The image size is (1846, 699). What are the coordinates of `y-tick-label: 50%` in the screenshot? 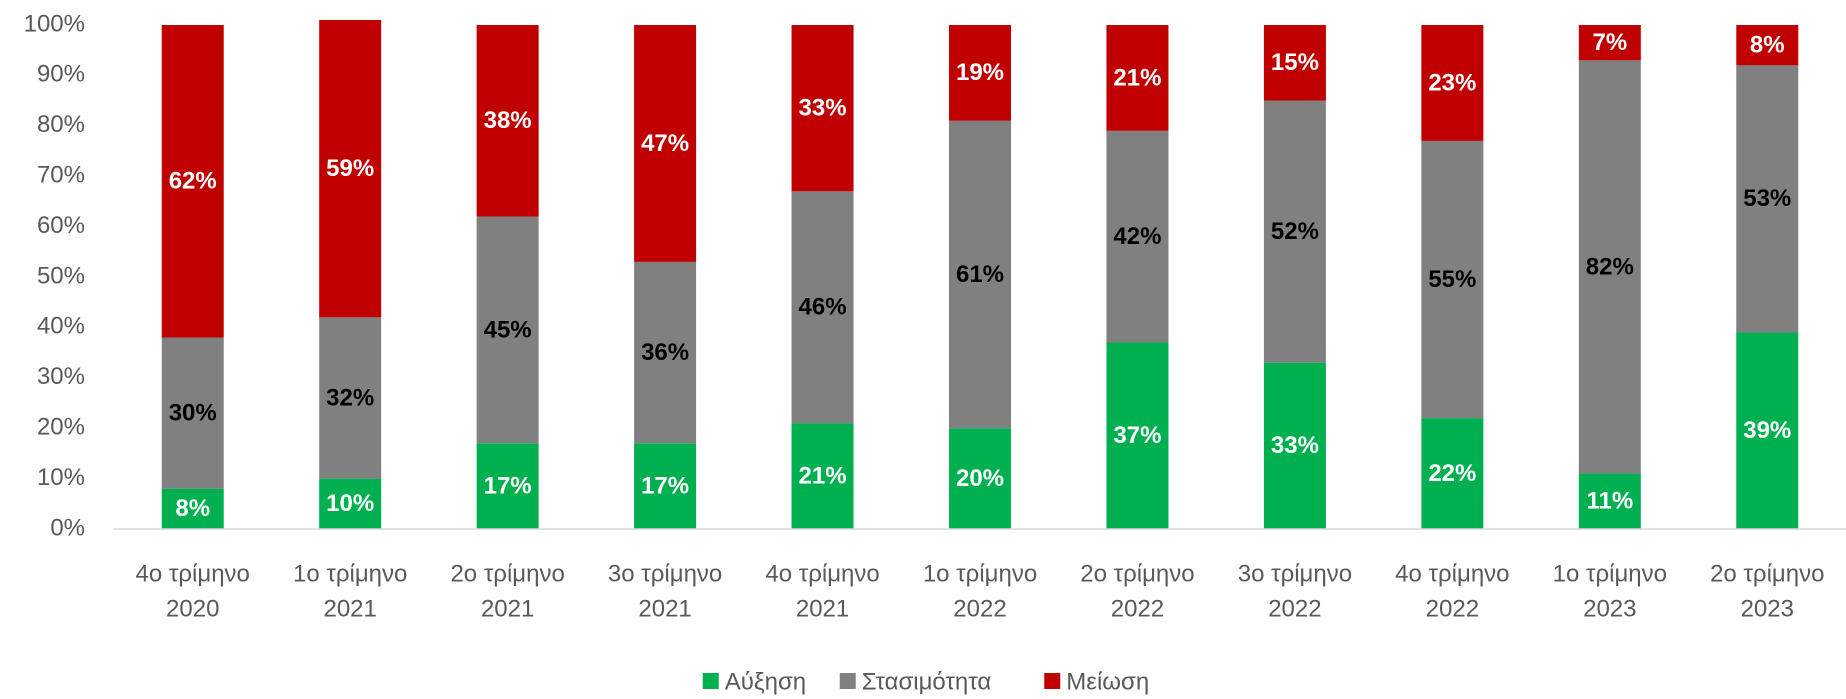 It's located at (61, 275).